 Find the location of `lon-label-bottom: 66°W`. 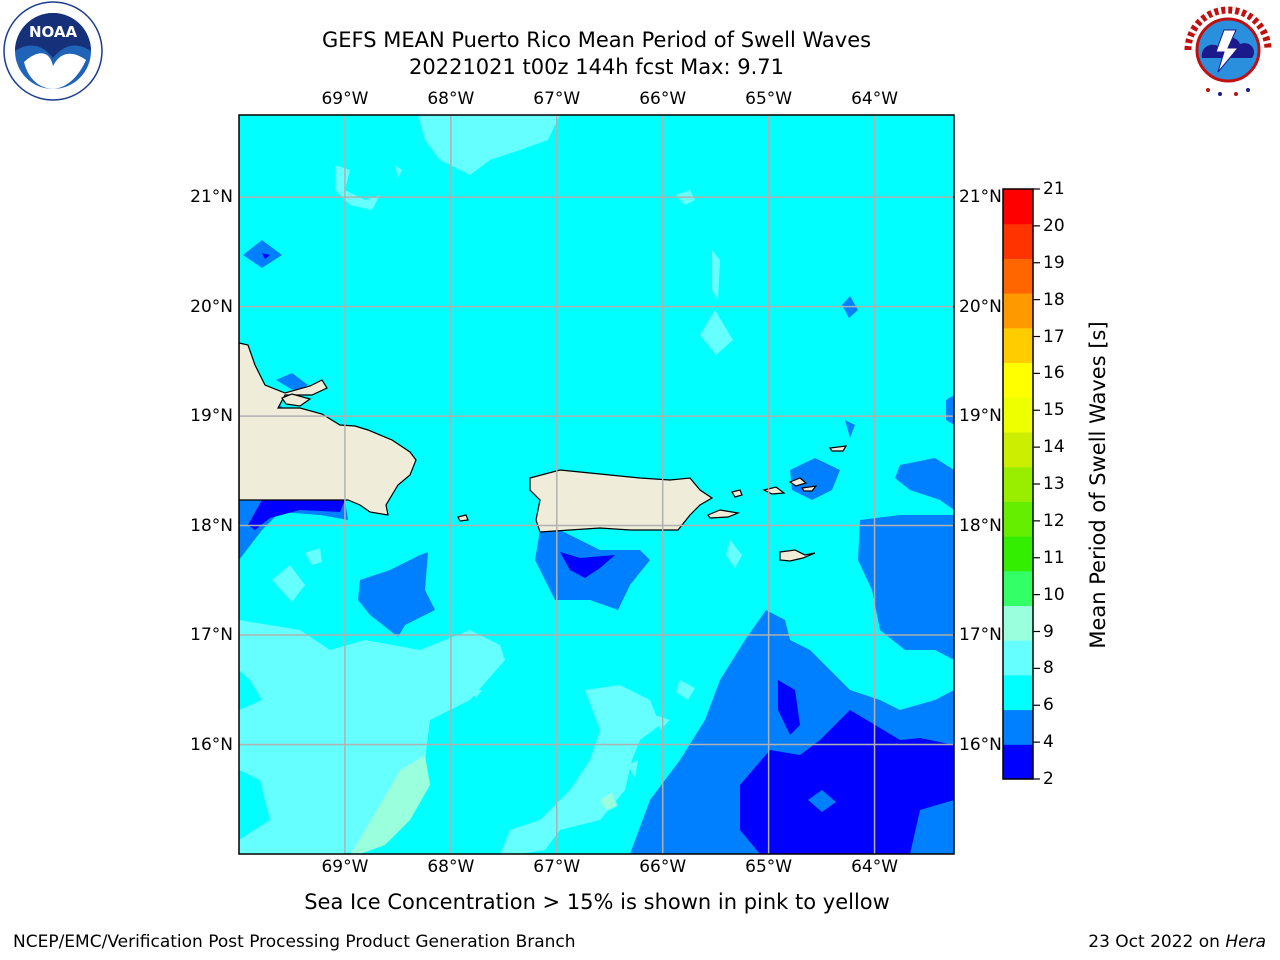

lon-label-bottom: 66°W is located at coordinates (663, 867).